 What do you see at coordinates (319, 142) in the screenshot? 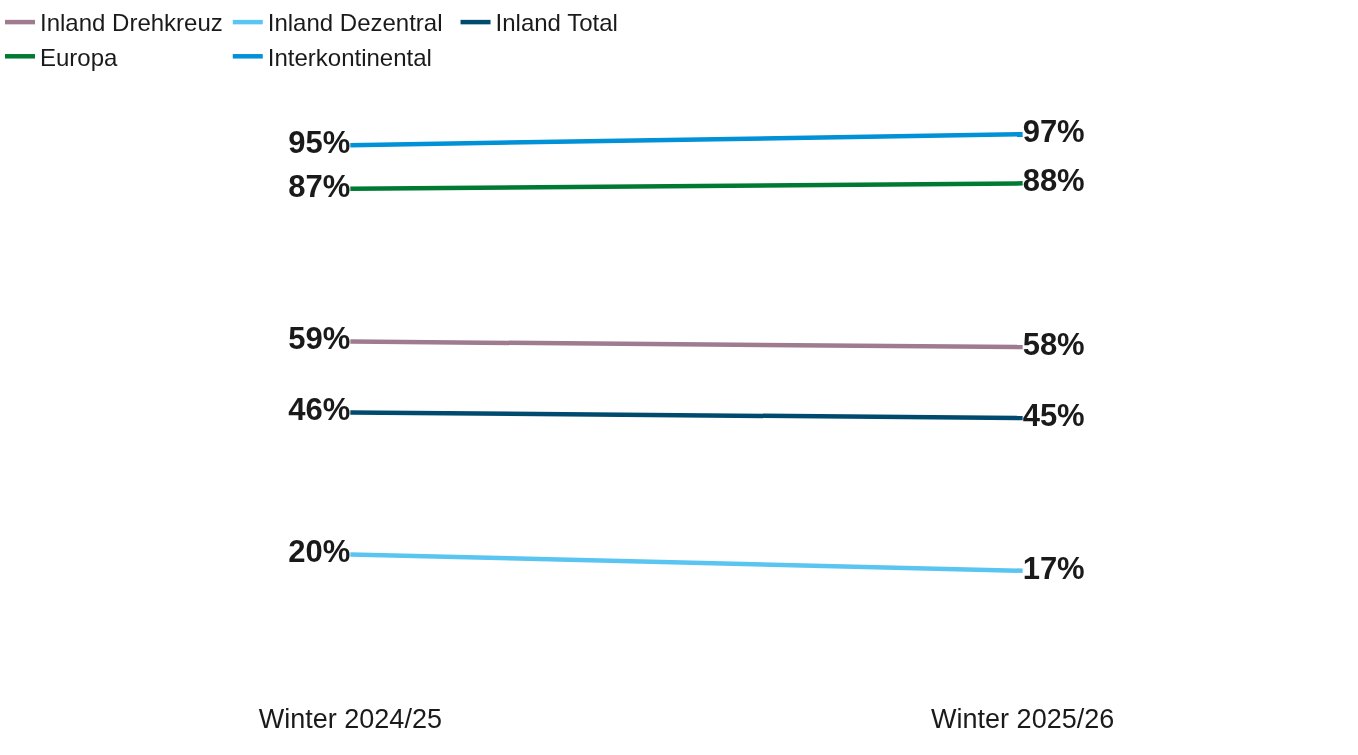
I see `data-label: 95%` at bounding box center [319, 142].